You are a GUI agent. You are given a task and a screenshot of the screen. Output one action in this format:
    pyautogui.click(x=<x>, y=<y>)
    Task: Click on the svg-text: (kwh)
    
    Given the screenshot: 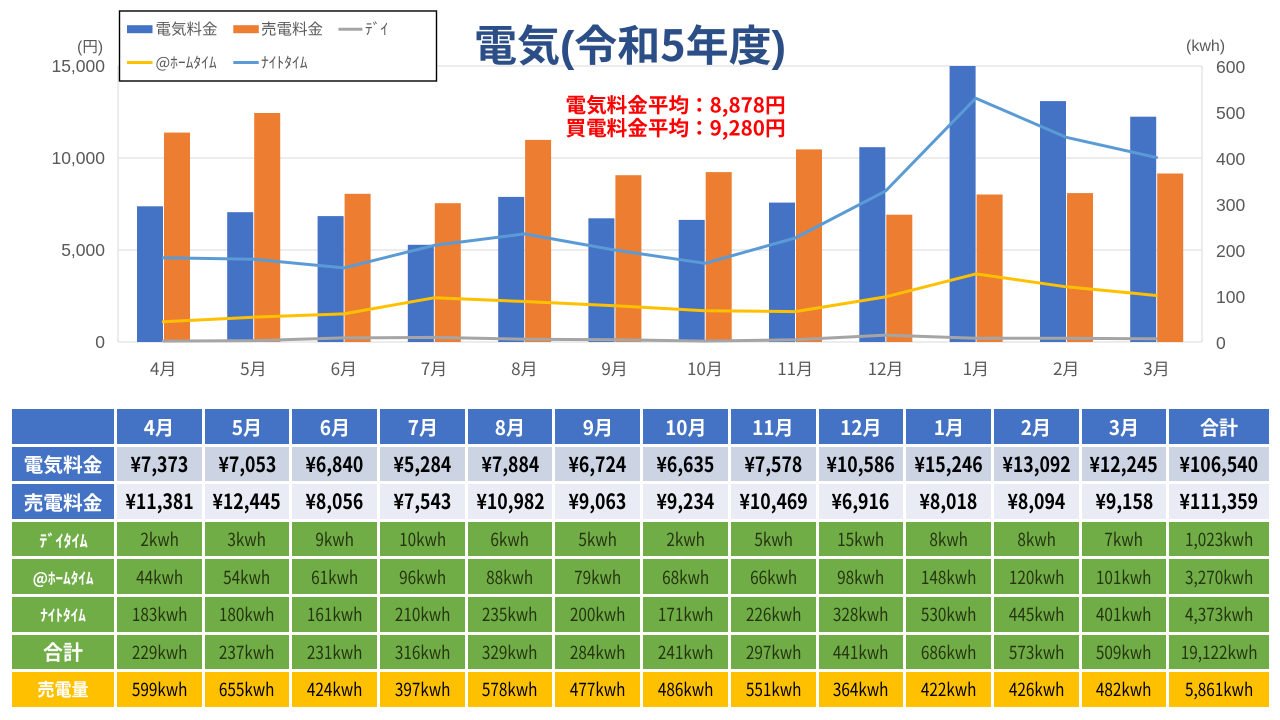 What is the action you would take?
    pyautogui.click(x=1205, y=46)
    